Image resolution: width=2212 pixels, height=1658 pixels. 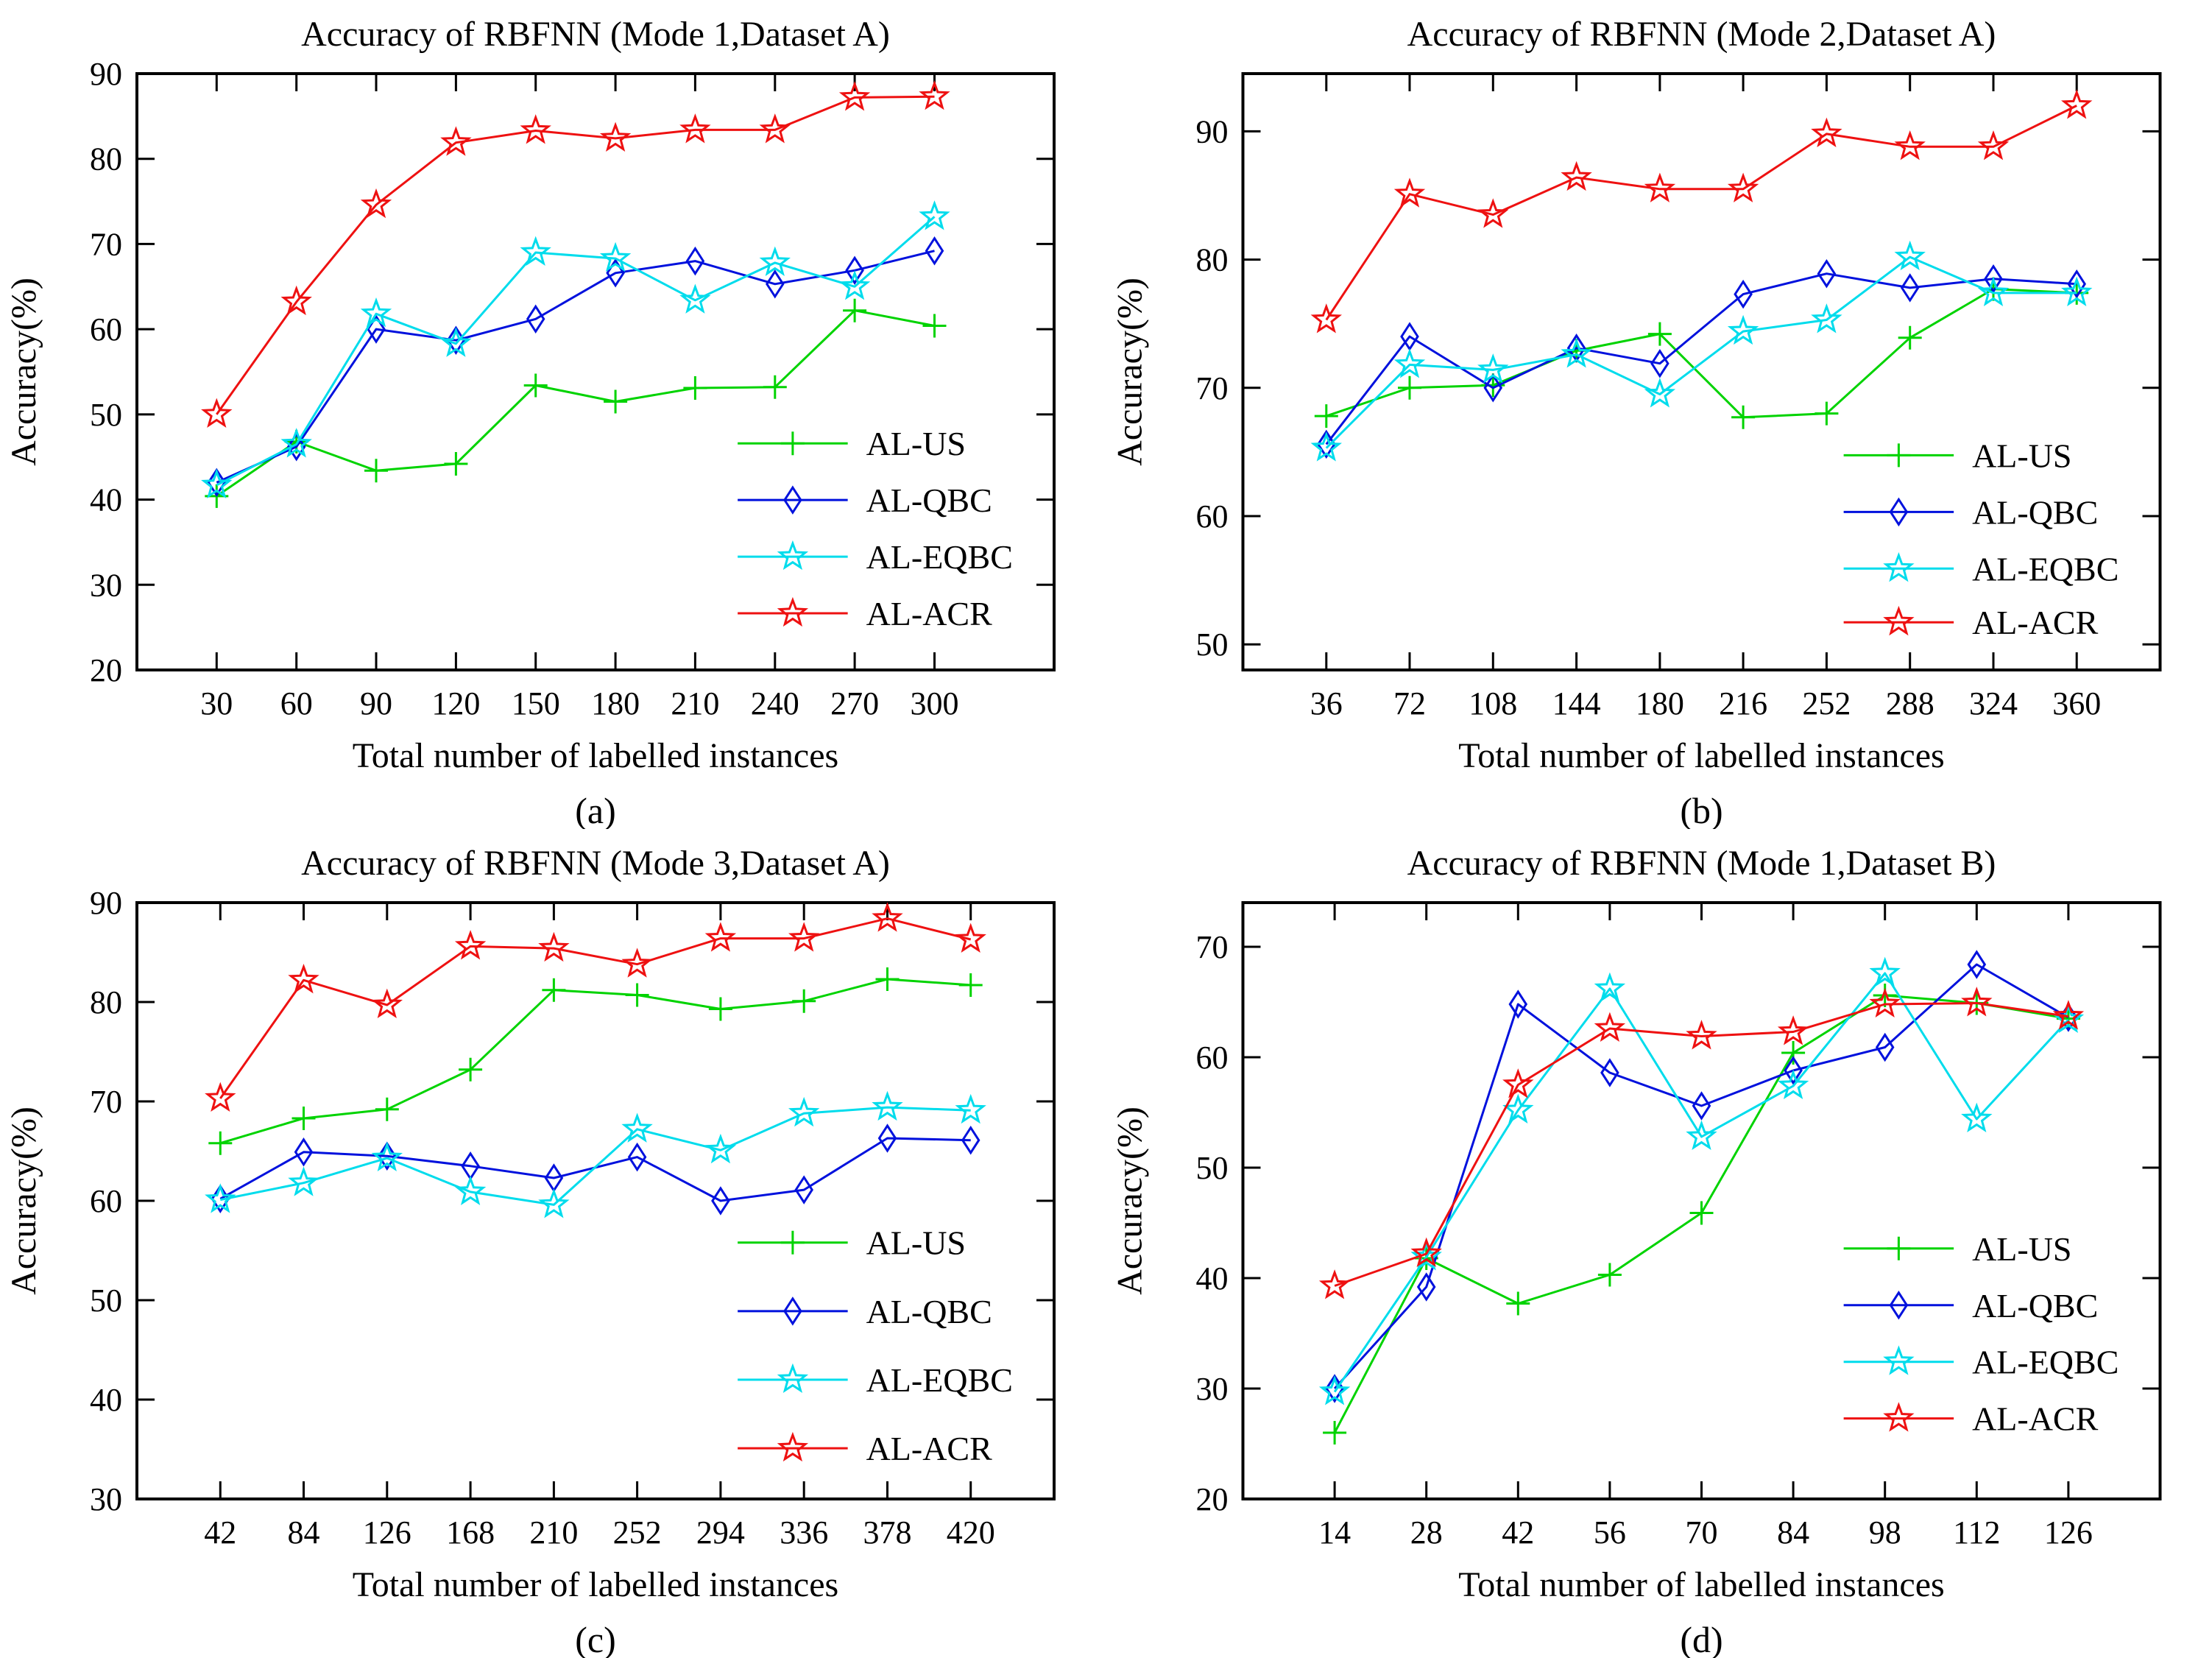 I want to click on series-line-al-acr, so click(x=575, y=255).